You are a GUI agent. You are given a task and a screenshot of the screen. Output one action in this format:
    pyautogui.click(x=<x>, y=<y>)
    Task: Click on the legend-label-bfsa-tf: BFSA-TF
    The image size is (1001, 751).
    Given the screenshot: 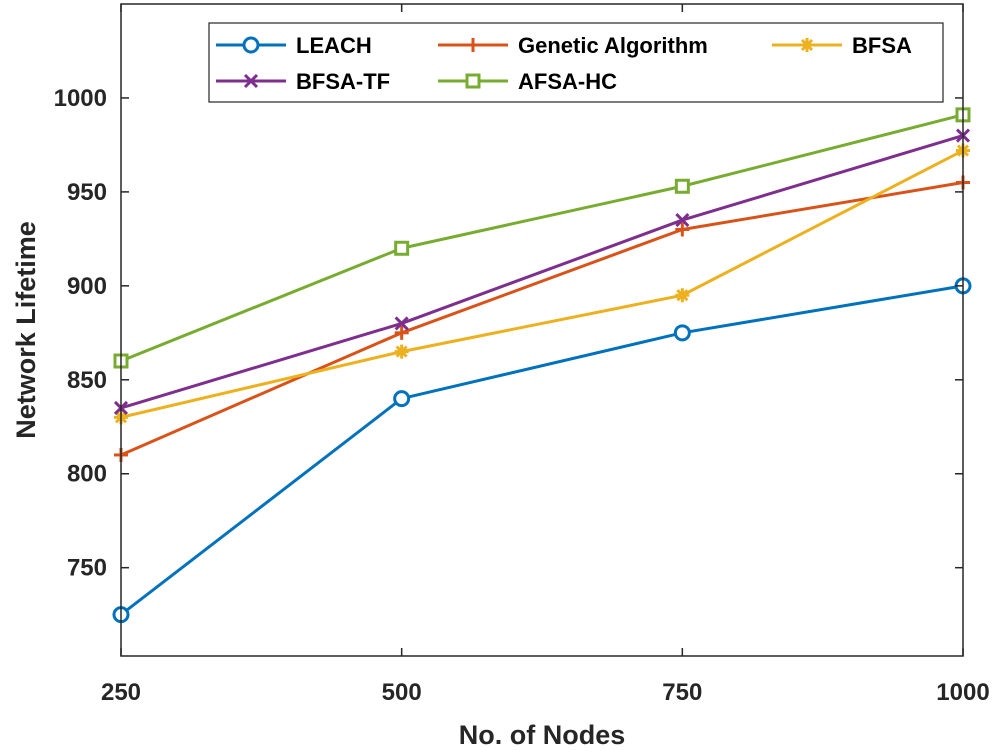 What is the action you would take?
    pyautogui.click(x=343, y=81)
    